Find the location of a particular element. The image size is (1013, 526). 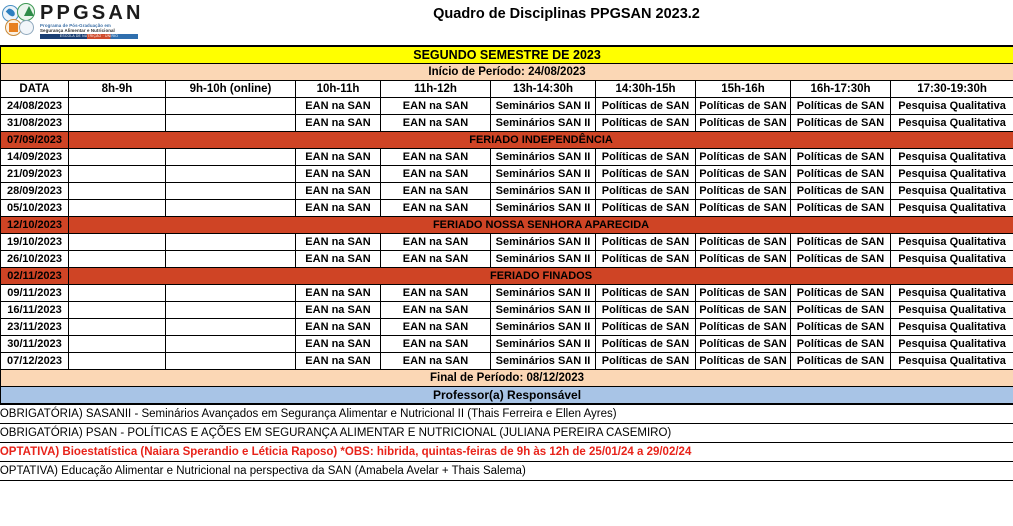

cell-11-4: Seminários SAN II is located at coordinates (543, 292).